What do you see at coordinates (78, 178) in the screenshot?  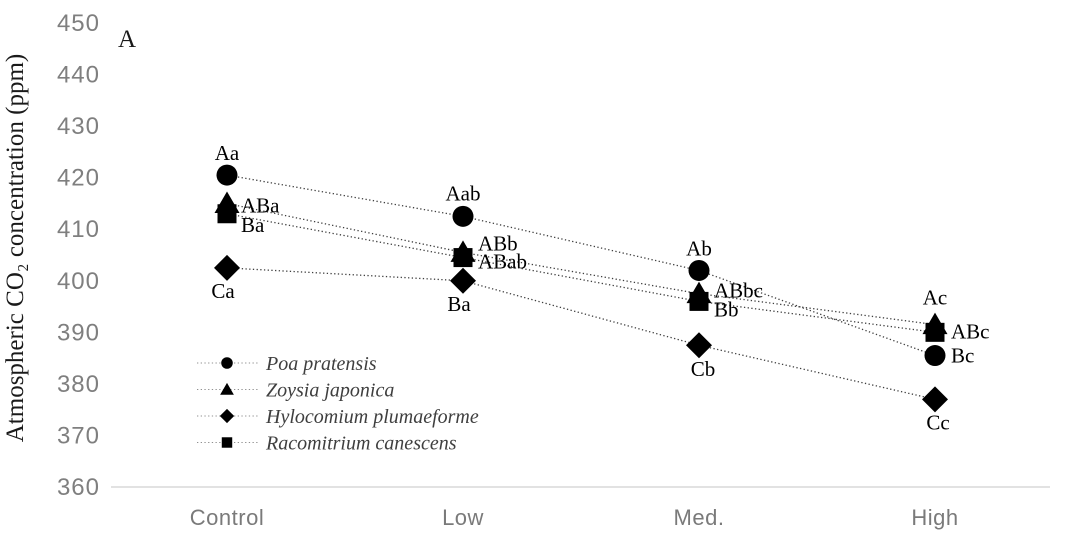 I see `y-tick-label: 420` at bounding box center [78, 178].